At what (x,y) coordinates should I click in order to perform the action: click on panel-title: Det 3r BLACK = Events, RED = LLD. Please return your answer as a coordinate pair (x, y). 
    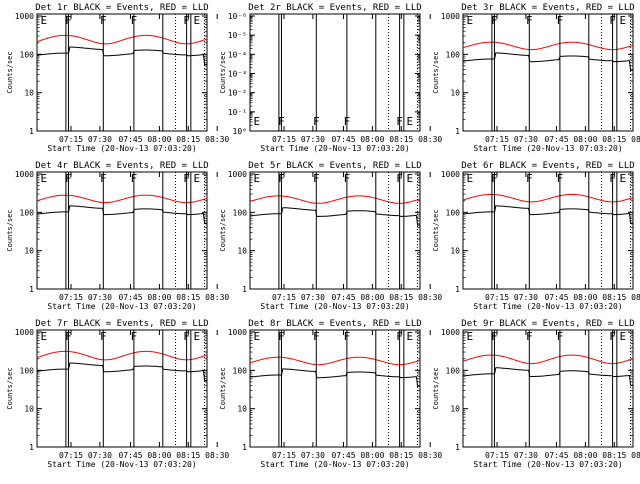
    Looking at the image, I should click on (547, 8).